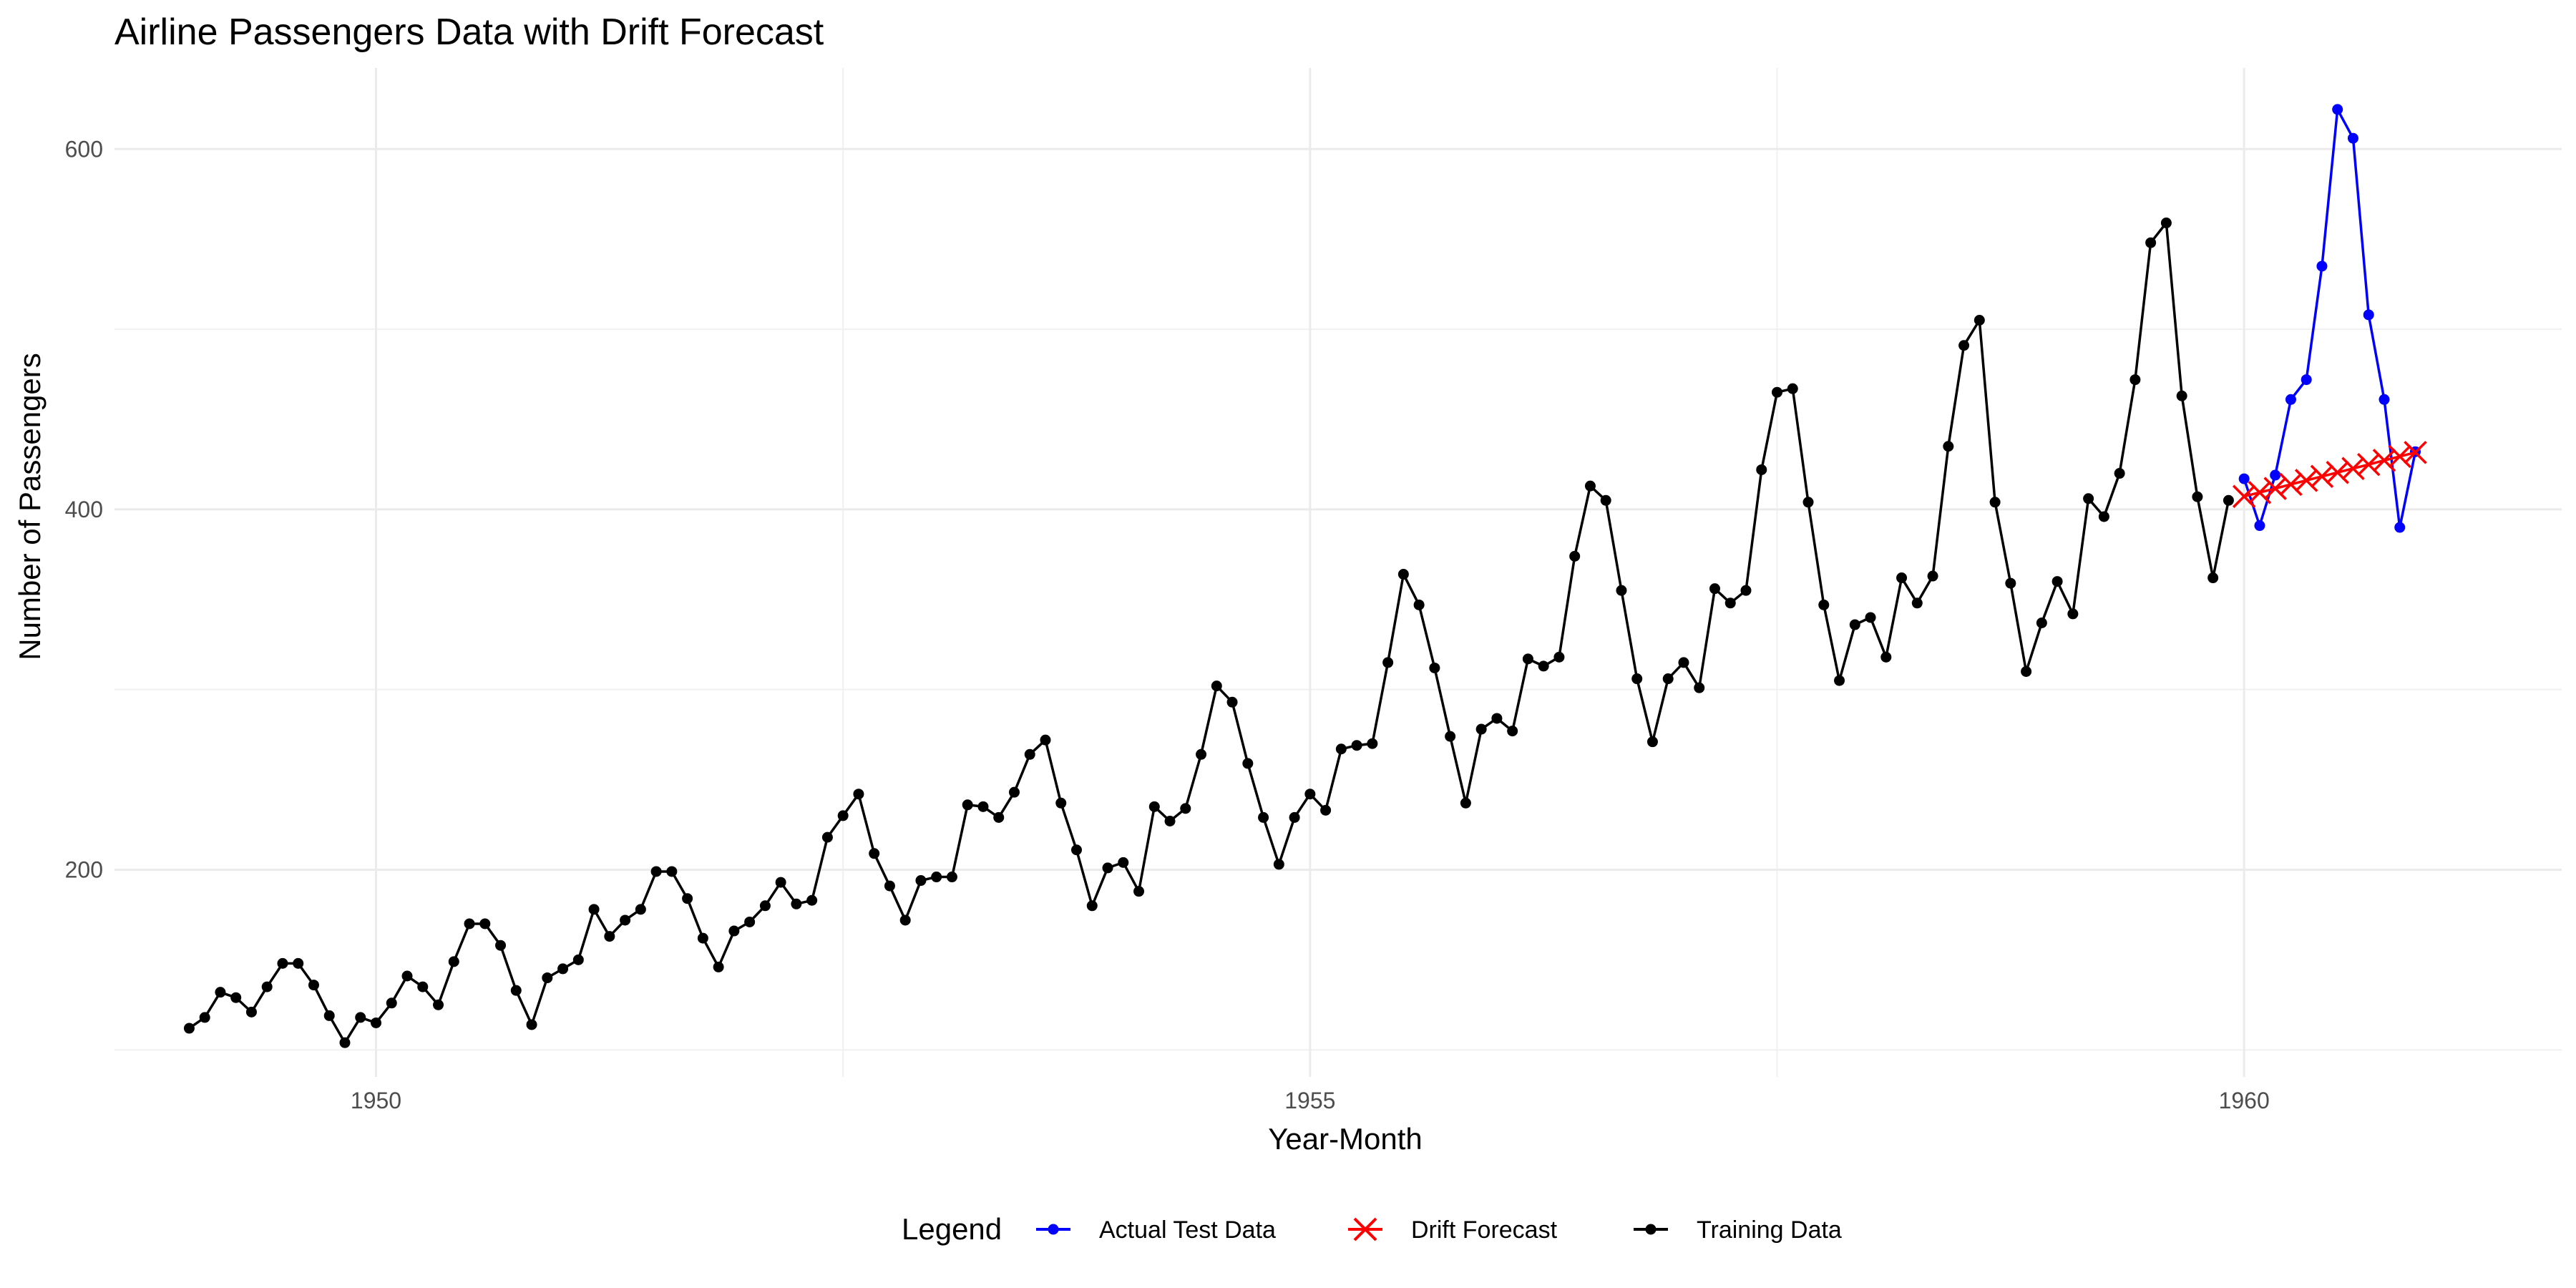 This screenshot has width=2576, height=1288. What do you see at coordinates (84, 149) in the screenshot?
I see `y-tick-label: 600` at bounding box center [84, 149].